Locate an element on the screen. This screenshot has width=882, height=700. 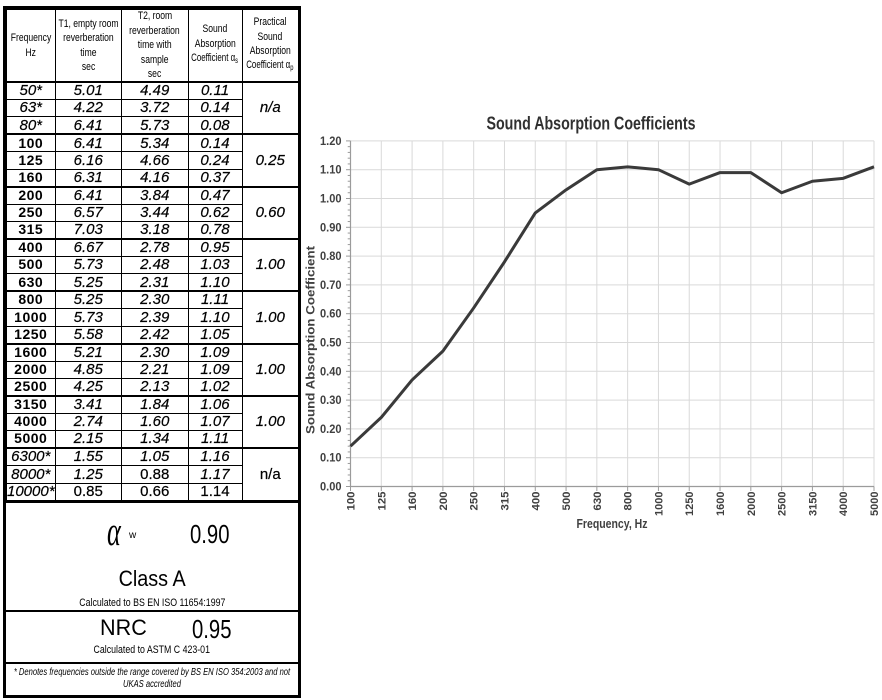
svg-text: 0.60 is located at coordinates (331, 314).